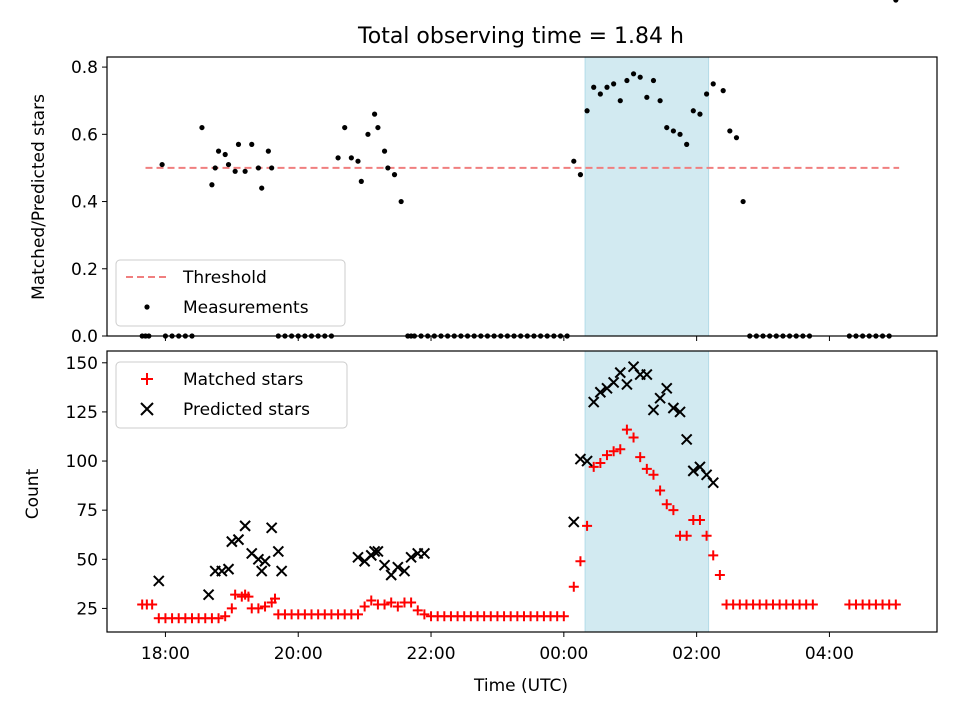 The width and height of the screenshot is (960, 720). What do you see at coordinates (243, 380) in the screenshot?
I see `legend-matched-label: Matched stars` at bounding box center [243, 380].